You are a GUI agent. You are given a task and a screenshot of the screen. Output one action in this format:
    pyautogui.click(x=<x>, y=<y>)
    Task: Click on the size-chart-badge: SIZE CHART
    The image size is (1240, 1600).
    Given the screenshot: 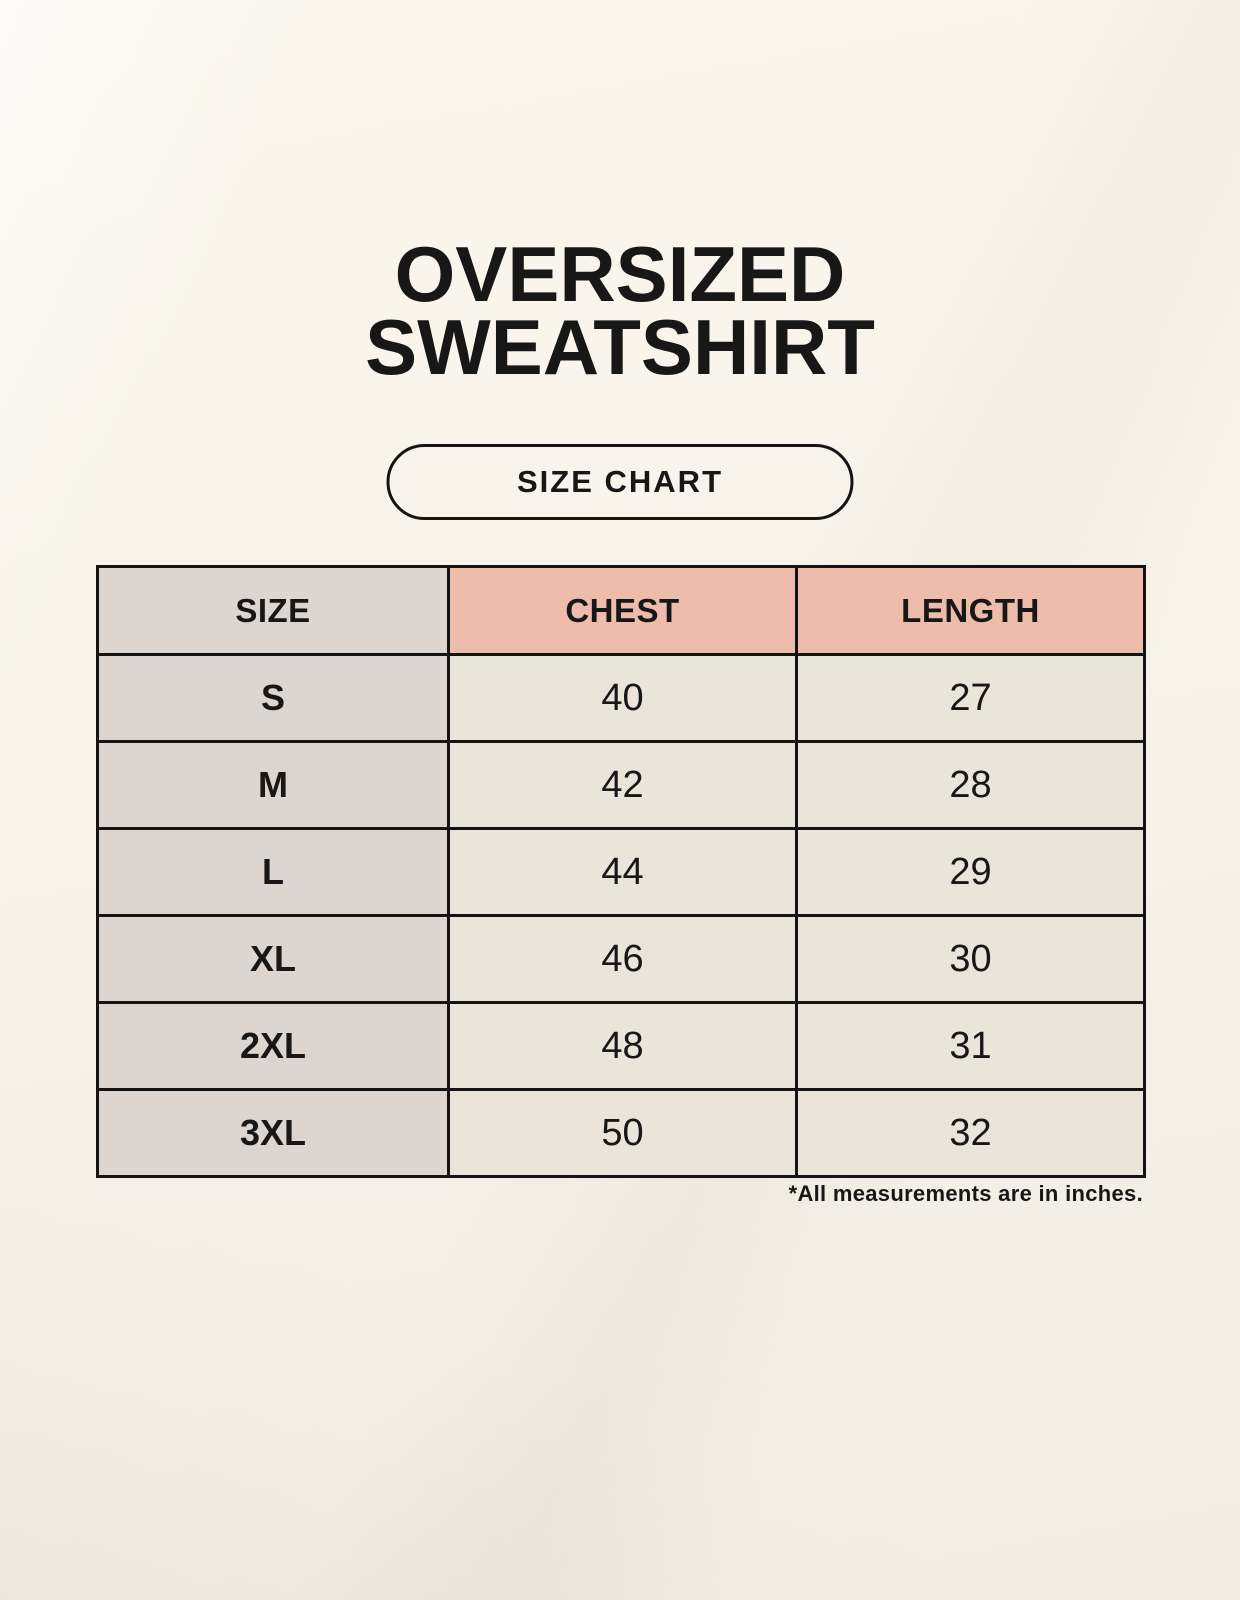 What is the action you would take?
    pyautogui.click(x=620, y=482)
    